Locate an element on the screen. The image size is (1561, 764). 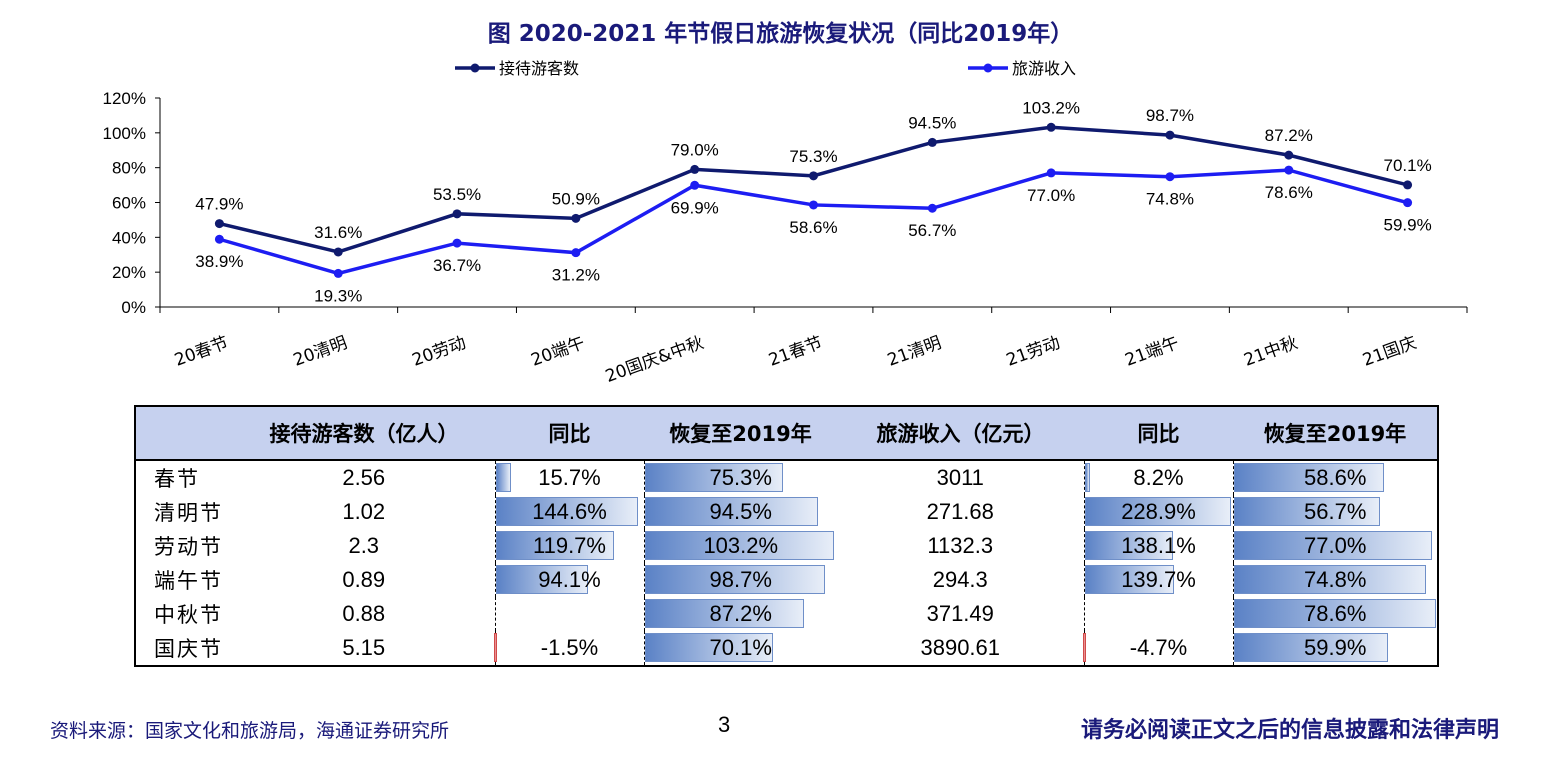
visitors-value-cell: 2.3 is located at coordinates (364, 546).